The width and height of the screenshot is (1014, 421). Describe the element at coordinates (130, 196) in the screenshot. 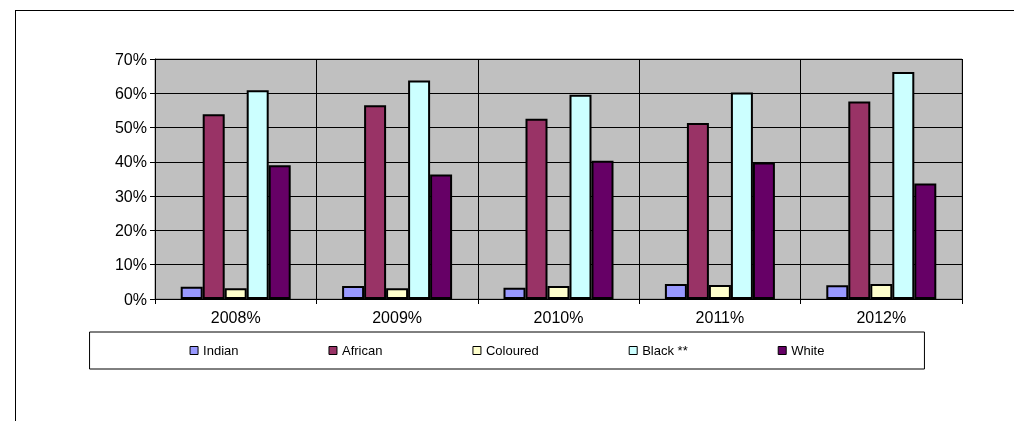

I see `y-tick-label: 30%` at that location.